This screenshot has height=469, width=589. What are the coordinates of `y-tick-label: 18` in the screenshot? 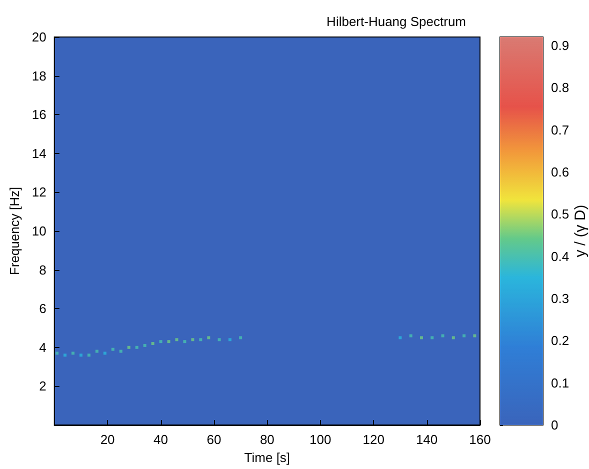 It's located at (39, 76).